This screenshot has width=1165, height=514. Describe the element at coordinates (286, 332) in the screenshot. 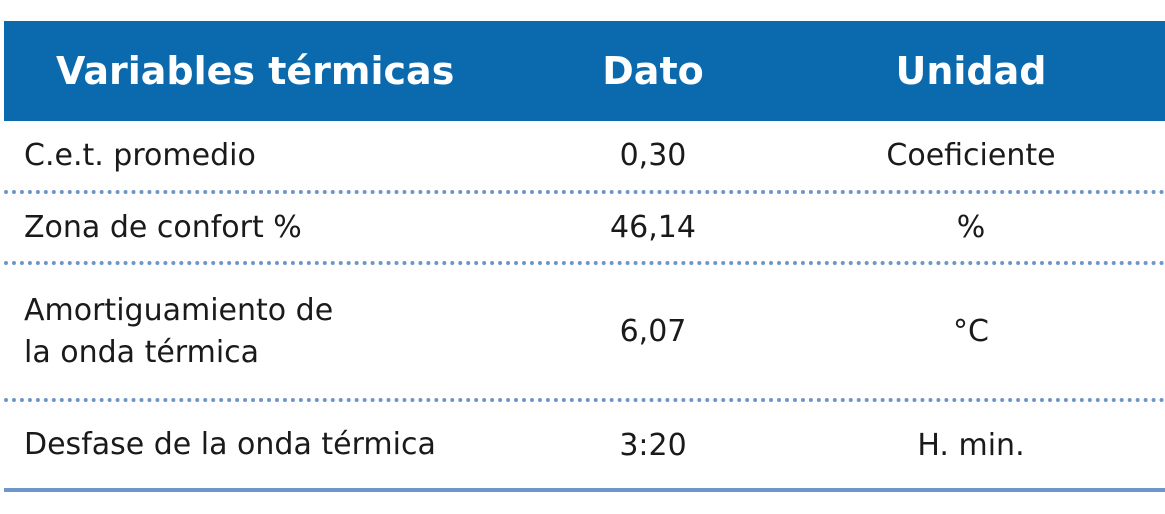

I see `row-variable: Amortiguamiento de la onda térmica` at that location.